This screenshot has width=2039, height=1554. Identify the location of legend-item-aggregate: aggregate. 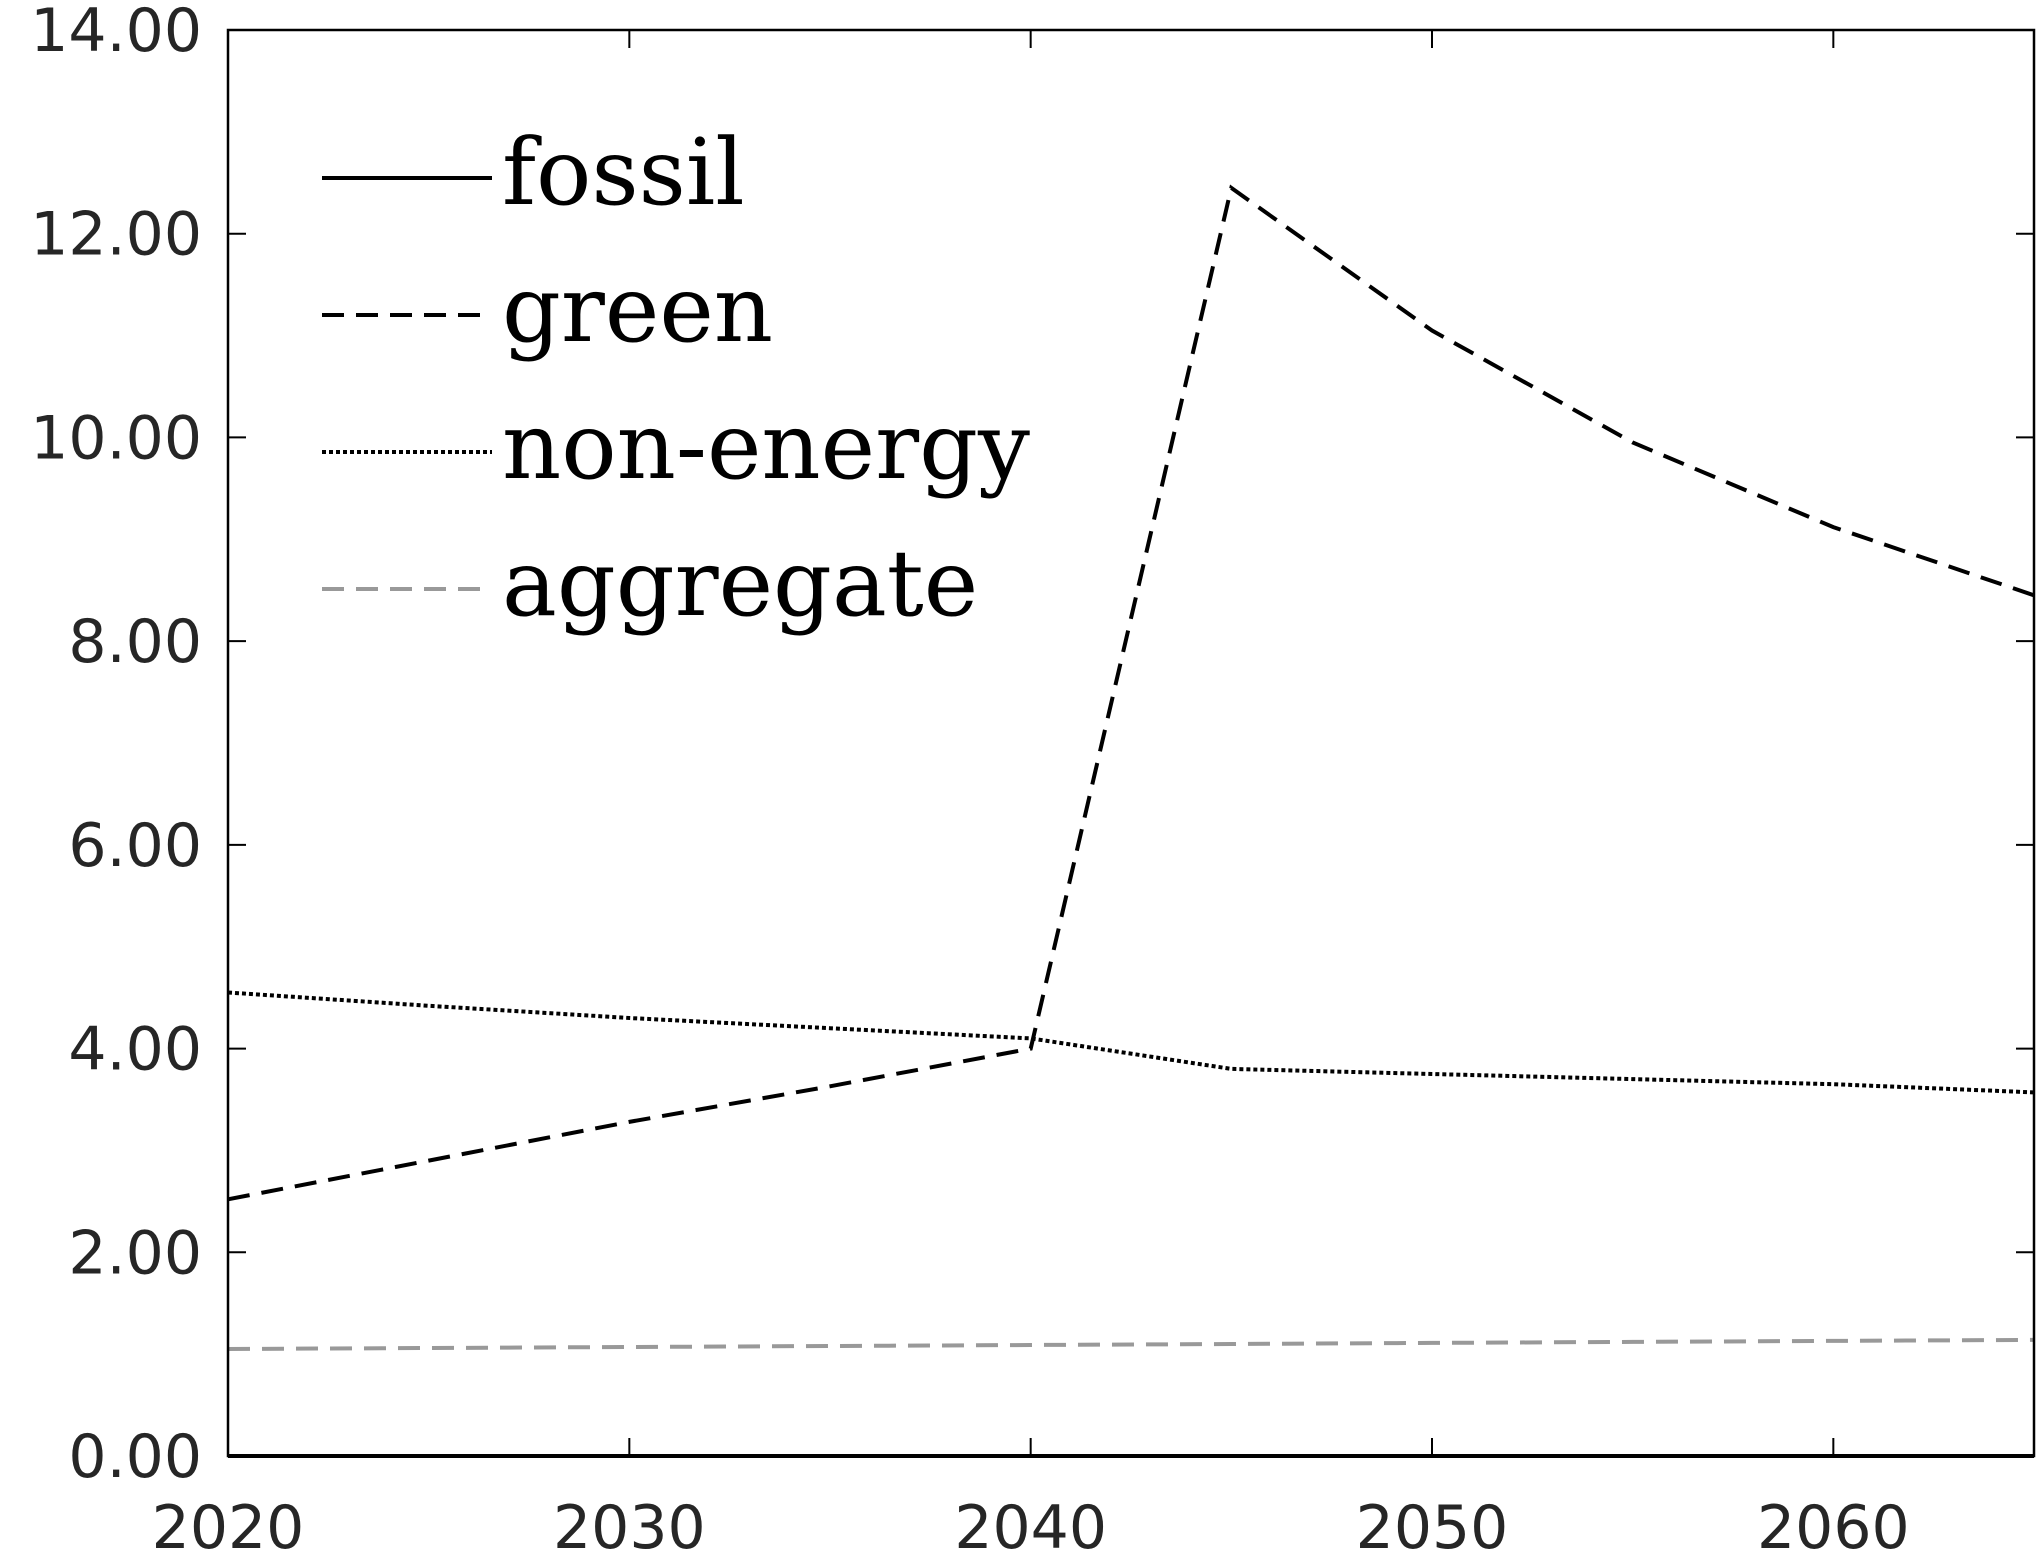
(650, 583).